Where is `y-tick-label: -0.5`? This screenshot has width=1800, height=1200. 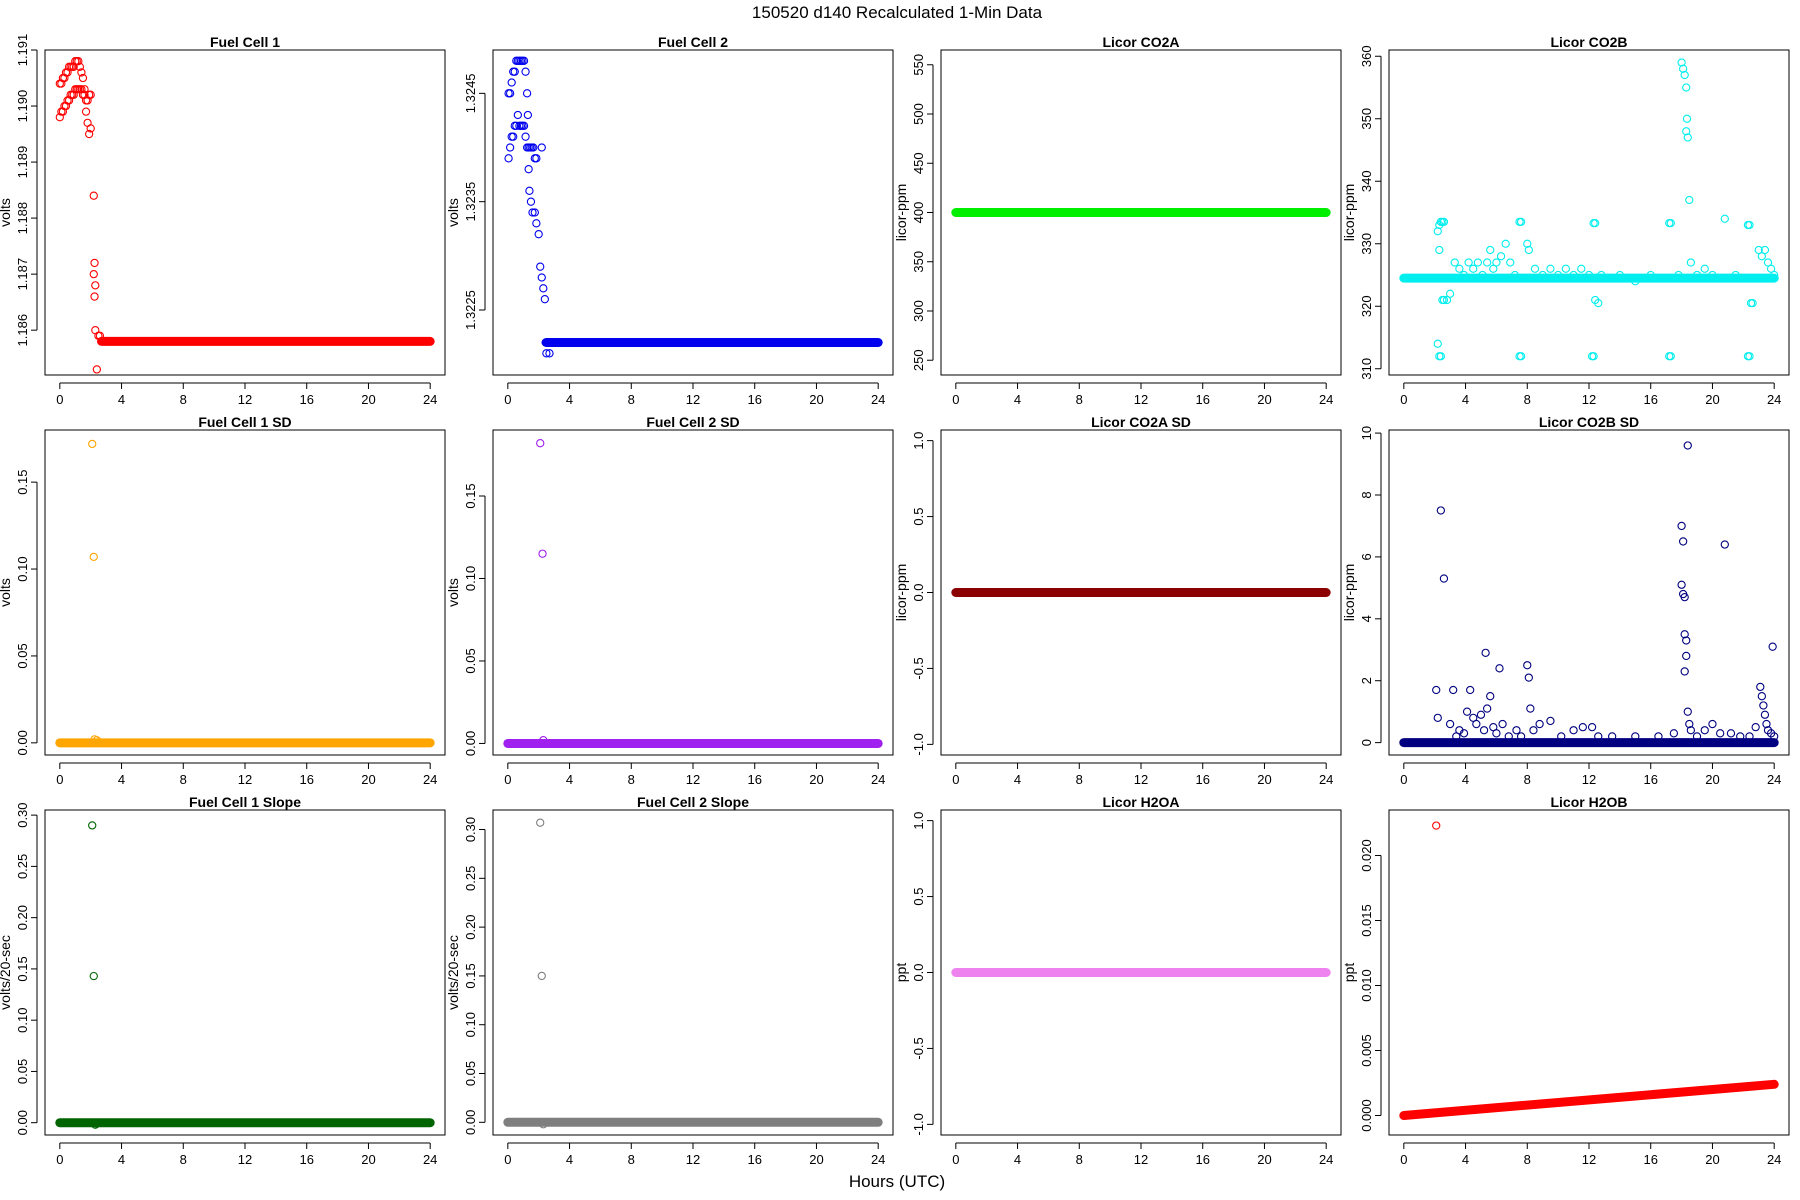 y-tick-label: -0.5 is located at coordinates (918, 668).